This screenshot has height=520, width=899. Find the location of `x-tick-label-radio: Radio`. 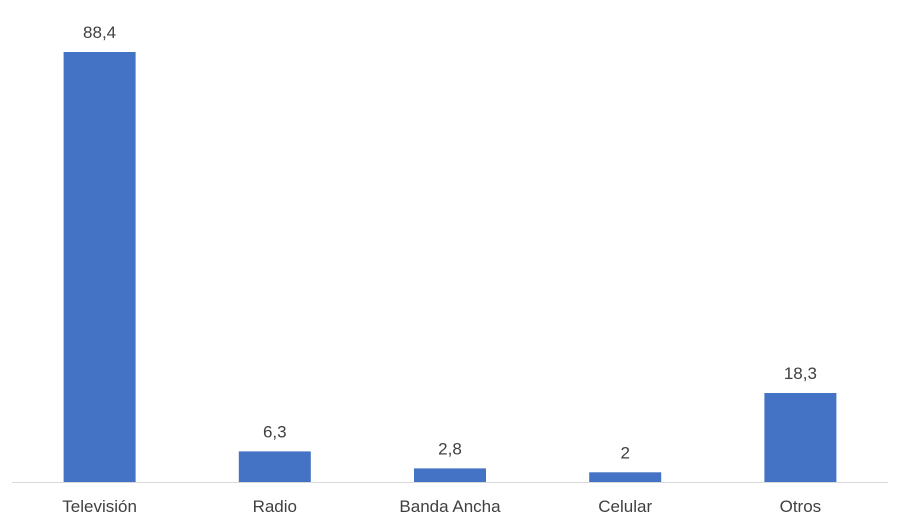

x-tick-label-radio: Radio is located at coordinates (275, 506).